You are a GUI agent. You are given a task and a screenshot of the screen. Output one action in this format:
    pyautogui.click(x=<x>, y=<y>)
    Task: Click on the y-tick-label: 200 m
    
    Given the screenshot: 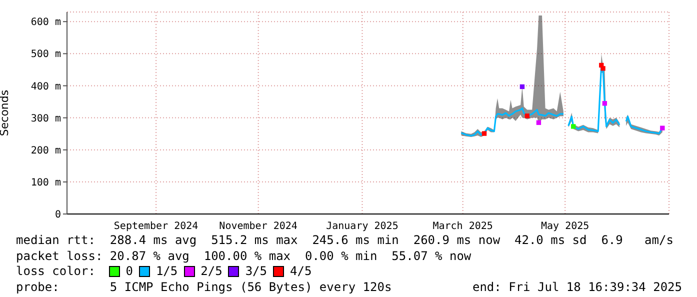 What is the action you would take?
    pyautogui.click(x=45, y=150)
    